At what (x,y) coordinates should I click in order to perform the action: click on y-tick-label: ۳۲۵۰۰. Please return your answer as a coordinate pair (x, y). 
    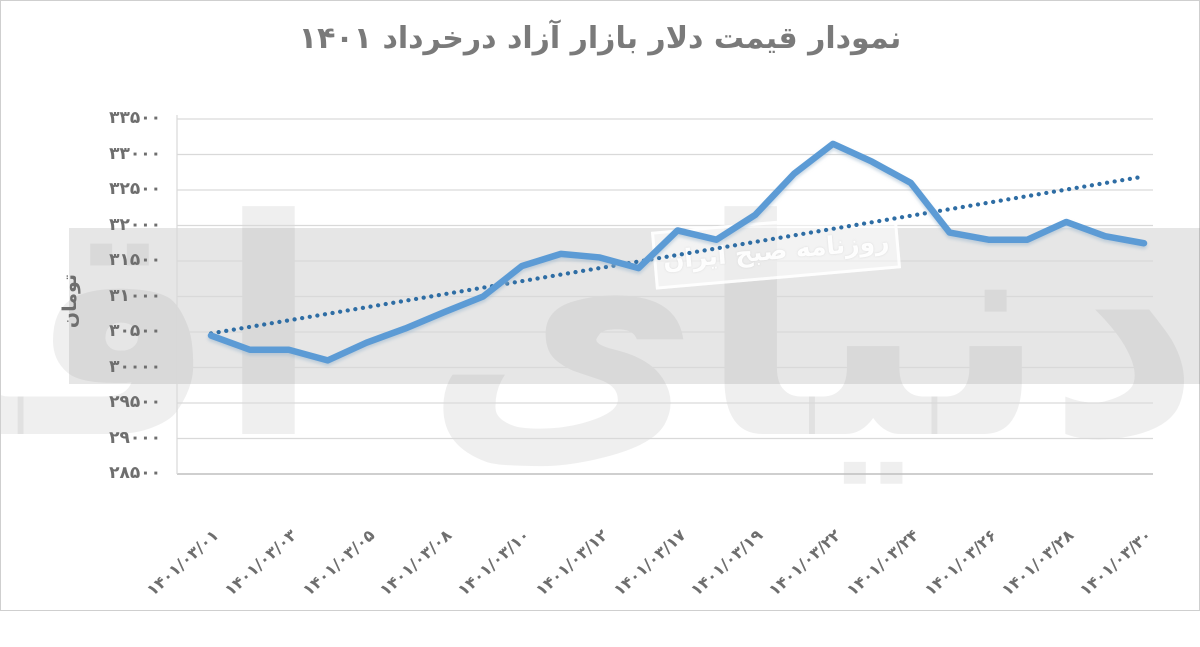
    Looking at the image, I should click on (135, 189).